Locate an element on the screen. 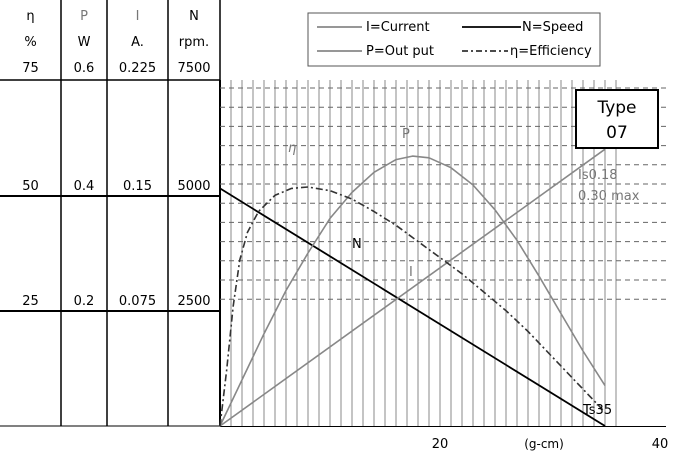  x-axis-title: (g-cm) is located at coordinates (544, 444).